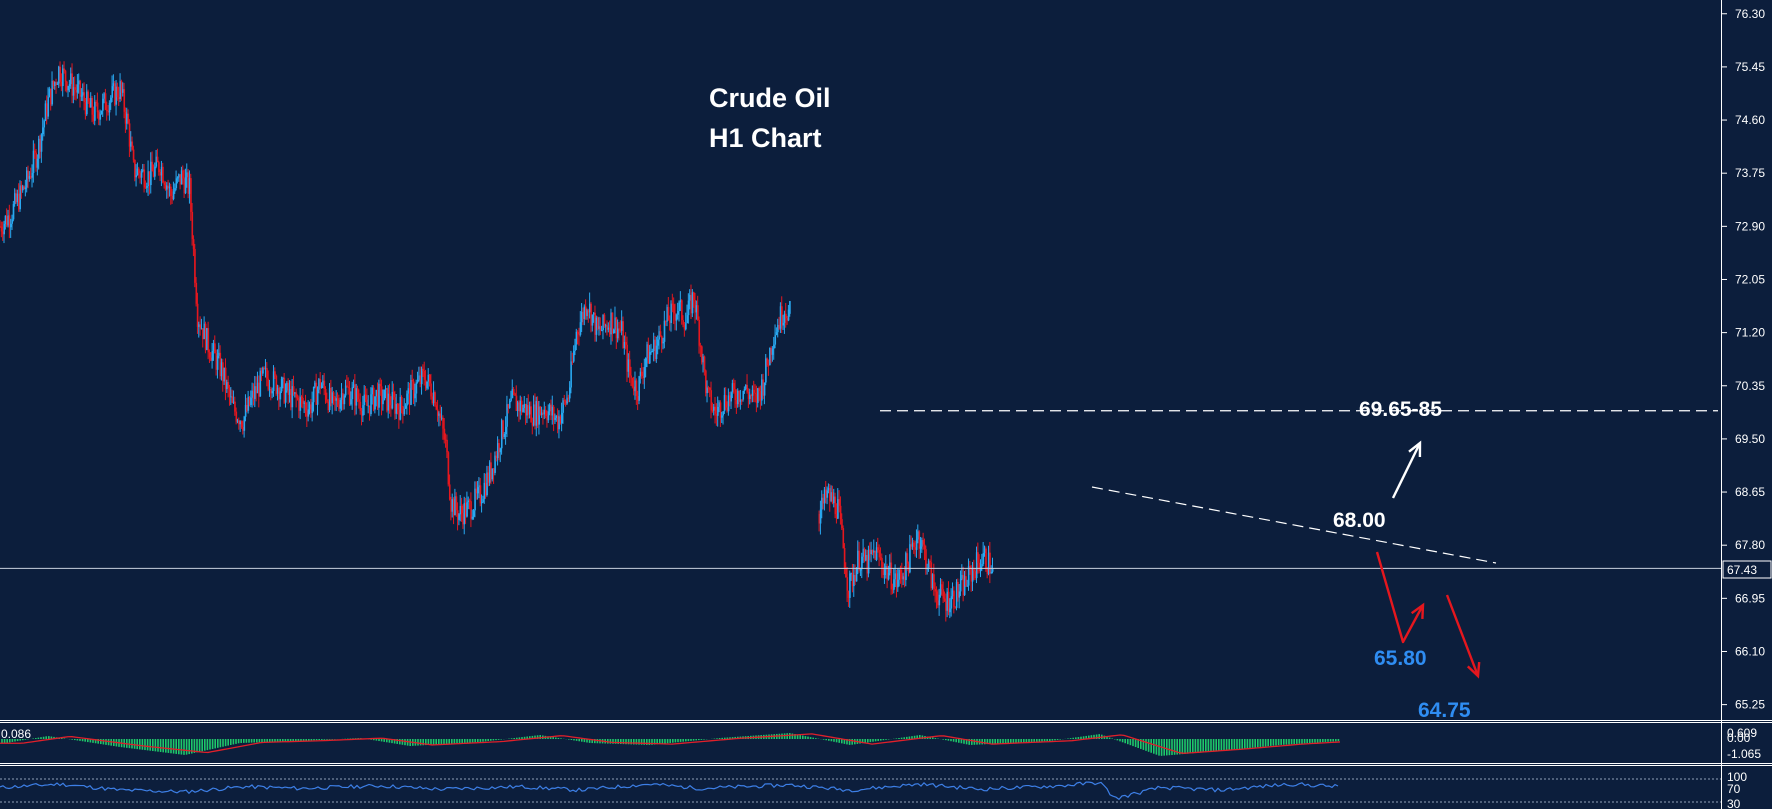 Image resolution: width=1772 pixels, height=809 pixels. I want to click on price-tick-label: 66.95, so click(1750, 598).